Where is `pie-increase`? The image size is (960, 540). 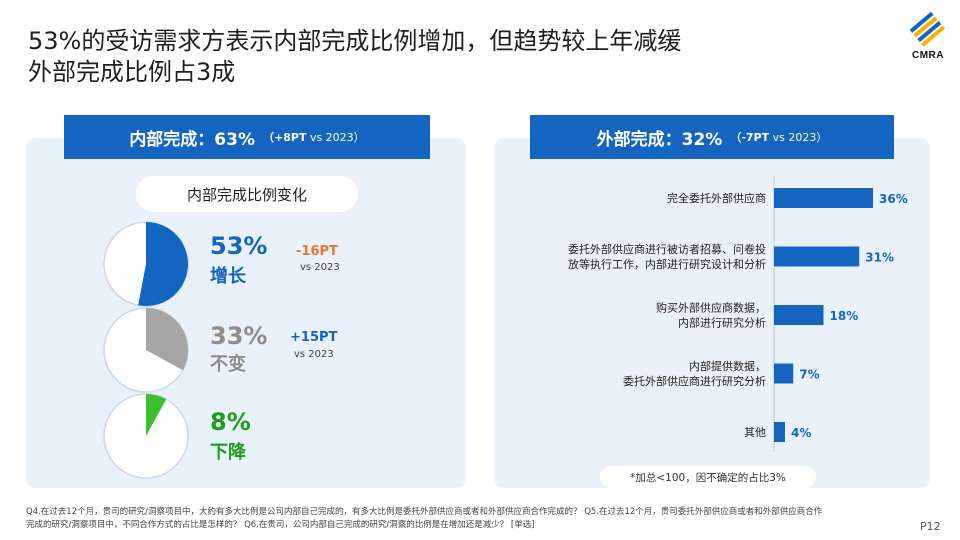
pie-increase is located at coordinates (146, 264).